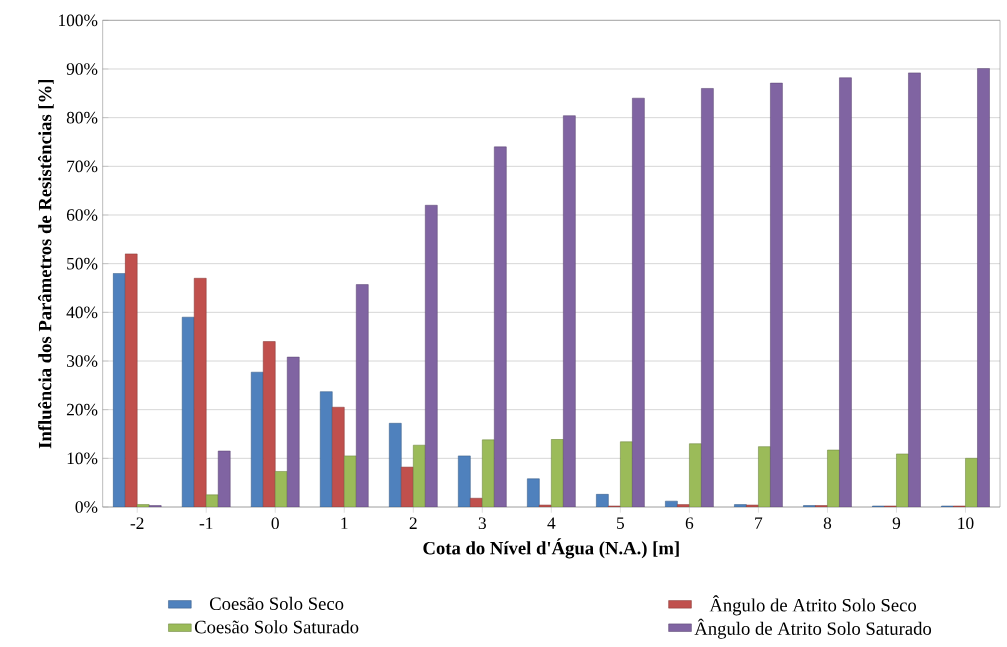 This screenshot has width=1007, height=647. Describe the element at coordinates (813, 605) in the screenshot. I see `legend-label: Ângulo de Atrito Solo Seco` at that location.